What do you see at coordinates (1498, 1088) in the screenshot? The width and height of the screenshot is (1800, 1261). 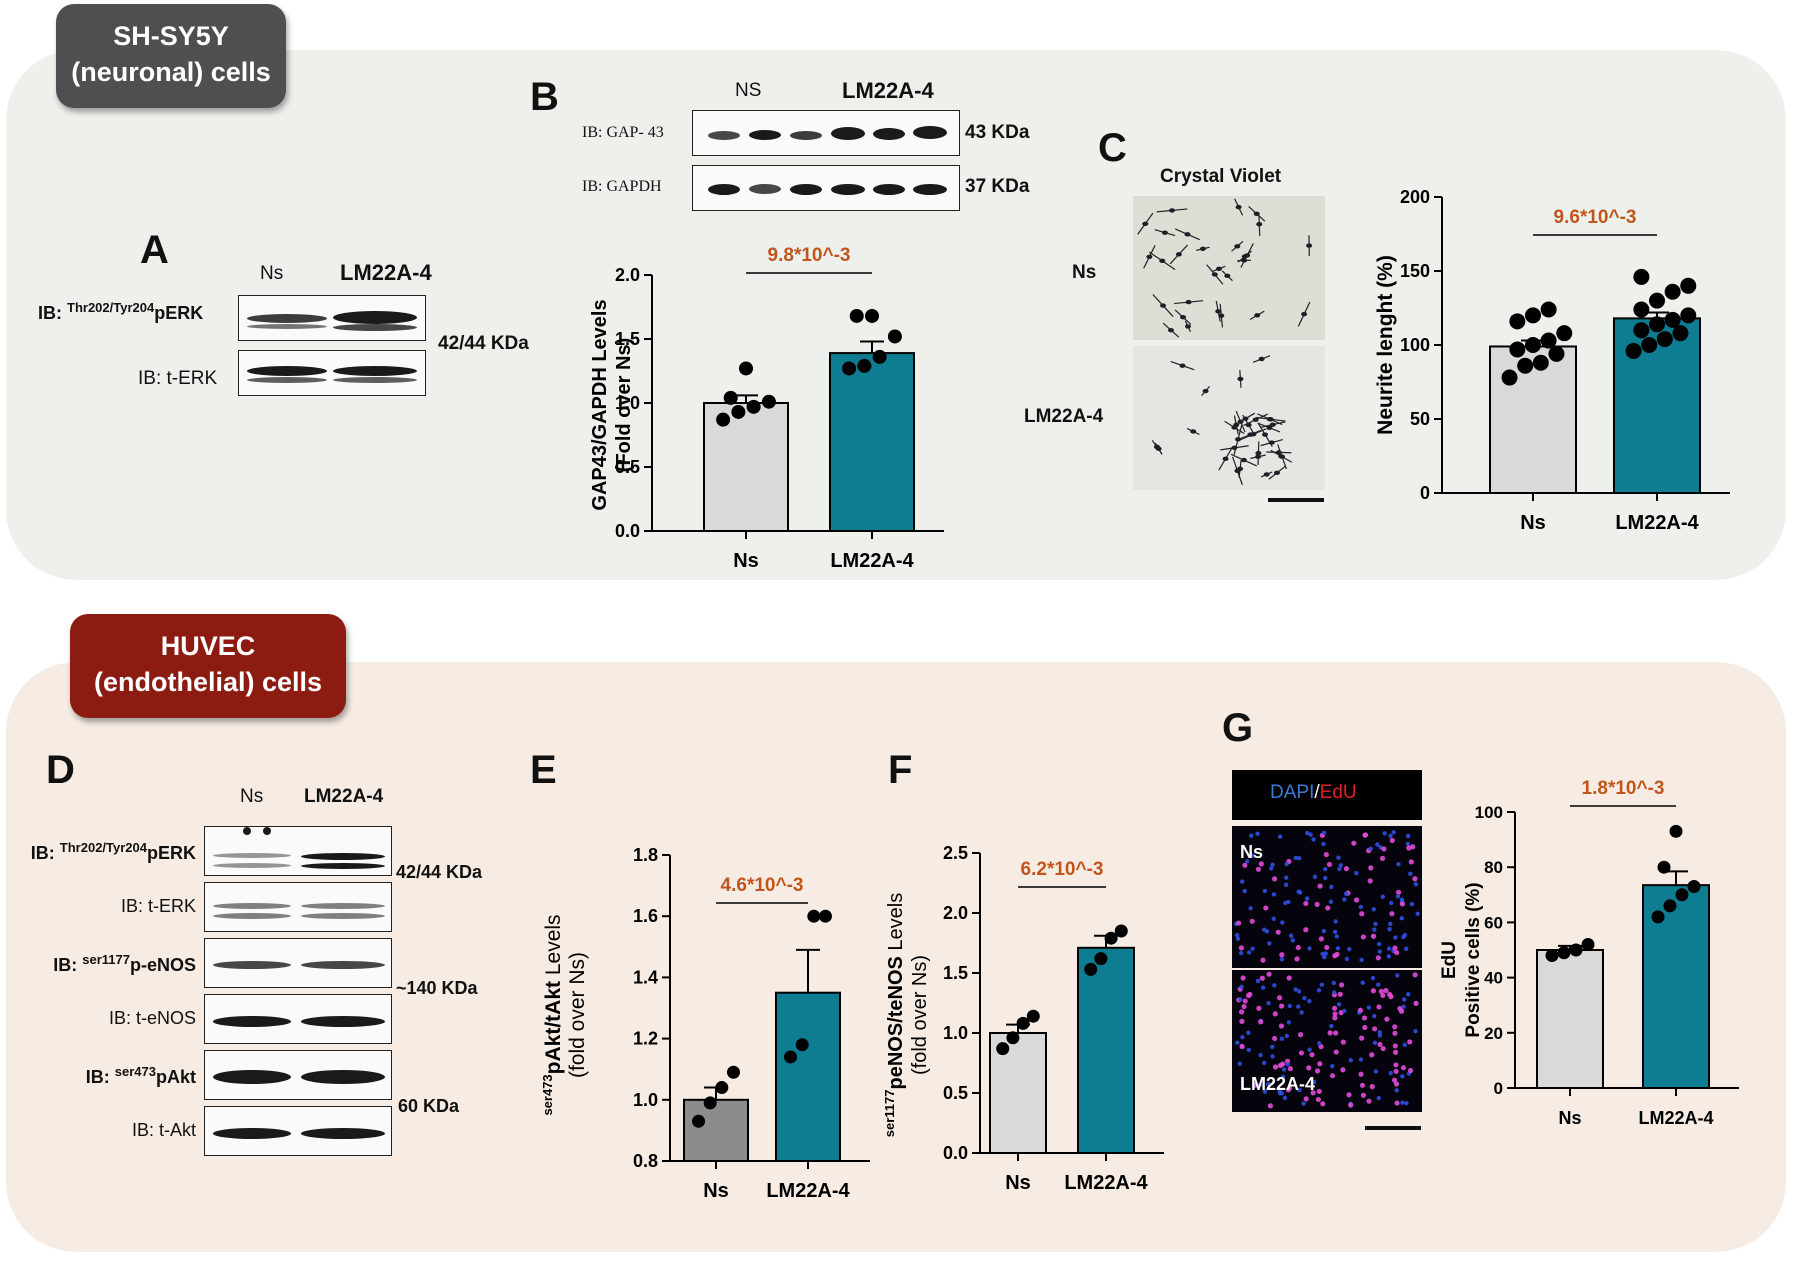 I see `y-tick-label: 0` at bounding box center [1498, 1088].